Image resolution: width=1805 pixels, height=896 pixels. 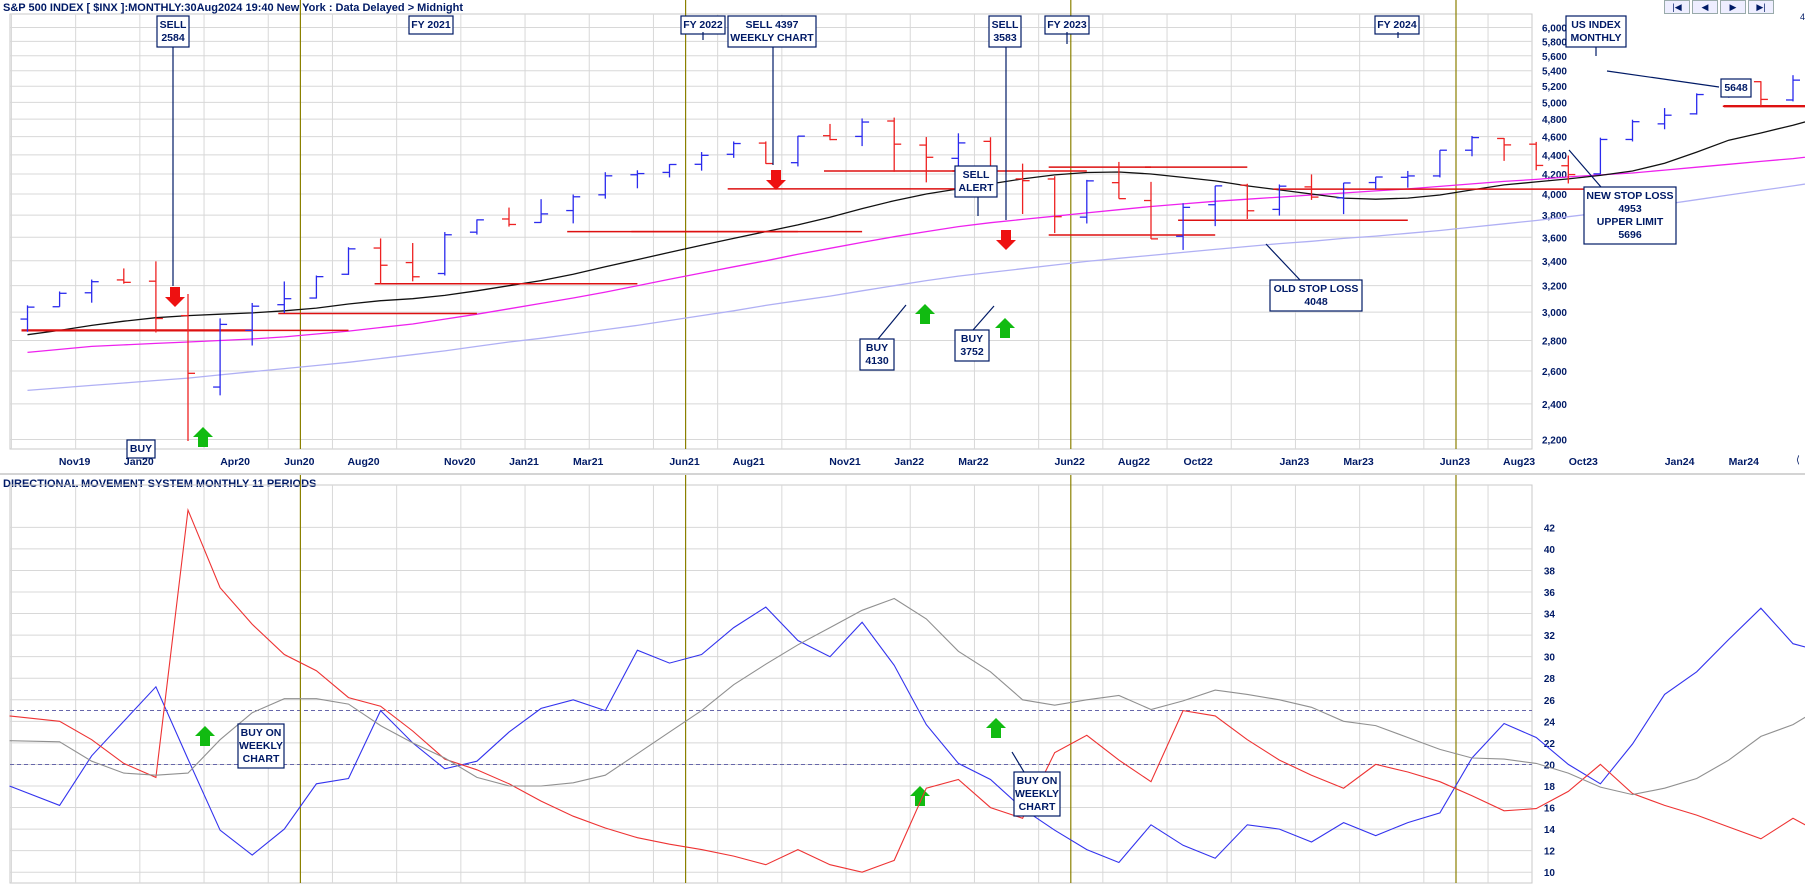 What do you see at coordinates (261, 759) in the screenshot?
I see `buy-on-weekly-chart-label-text: CHART` at bounding box center [261, 759].